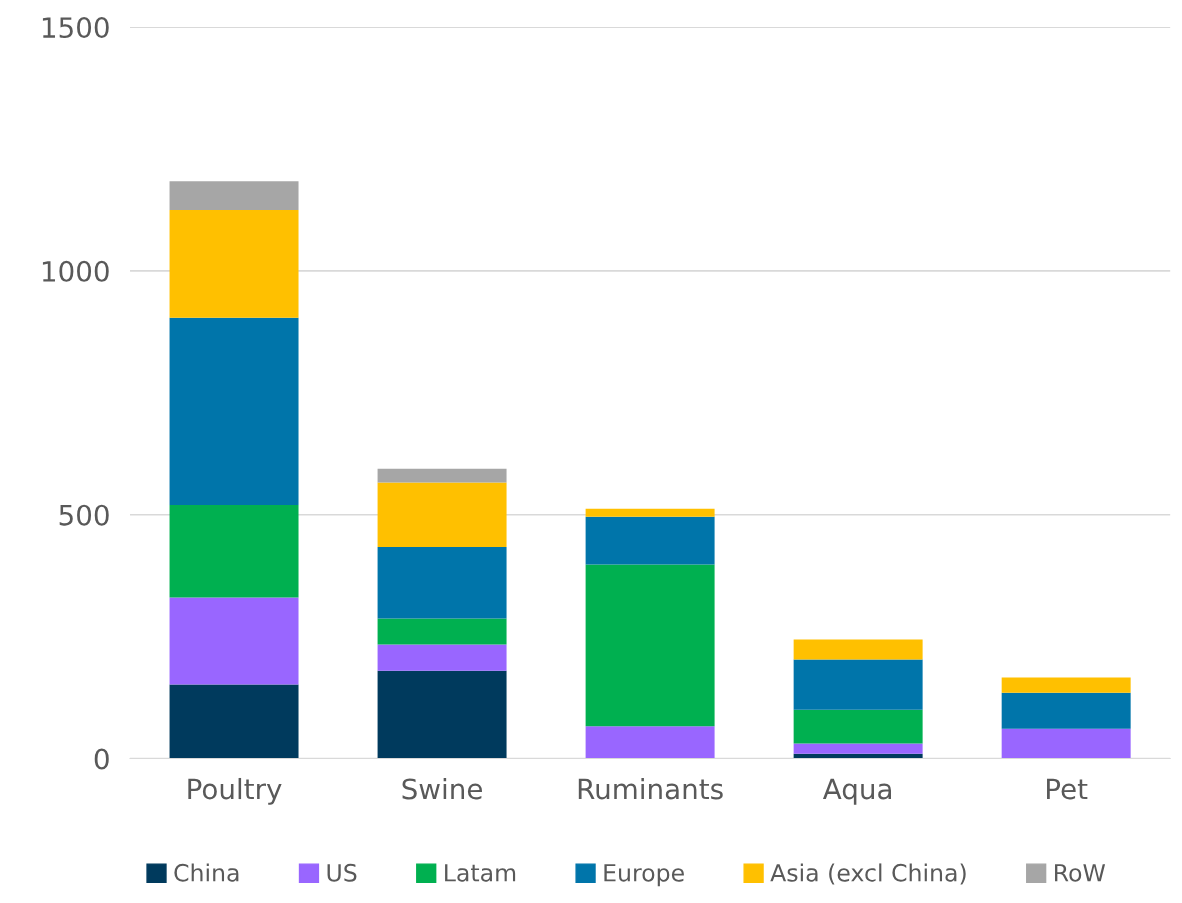 The height and width of the screenshot is (903, 1182). I want to click on legend-label: China, so click(206, 872).